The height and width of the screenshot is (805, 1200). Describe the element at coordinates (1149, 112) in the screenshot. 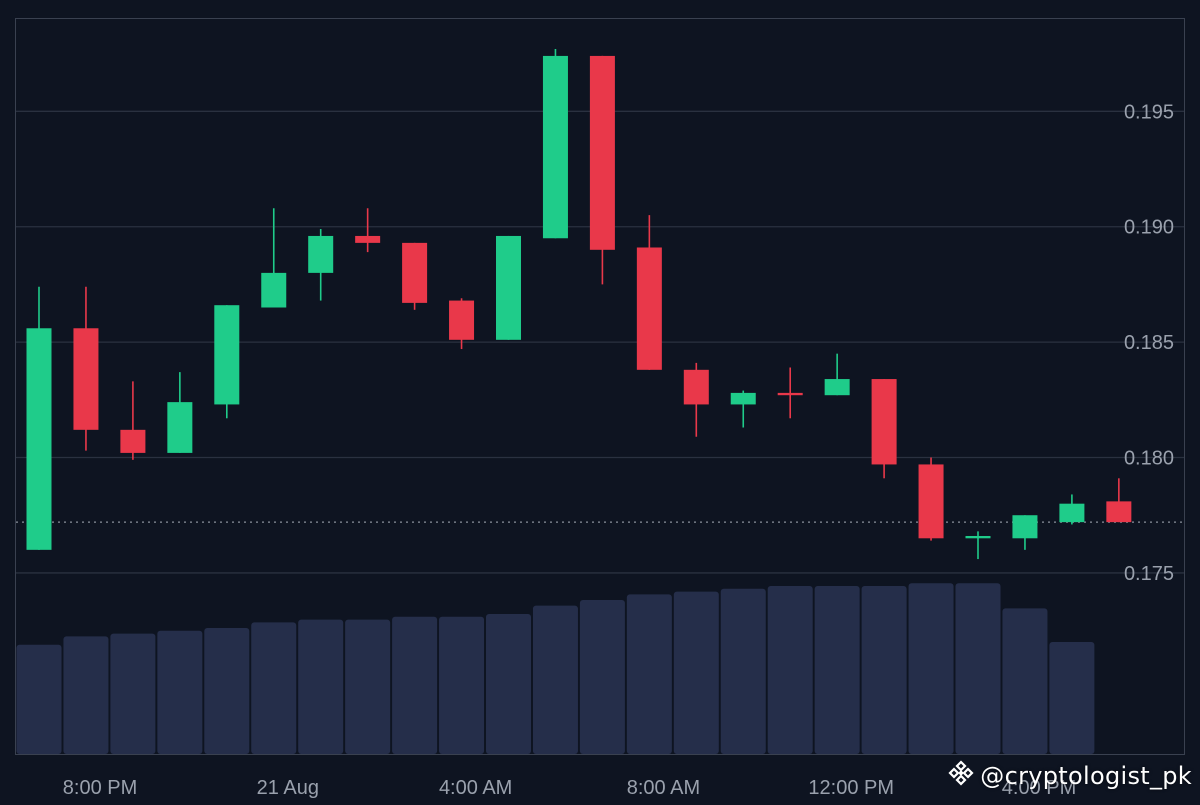

I see `price-tick-label: 0.195` at that location.